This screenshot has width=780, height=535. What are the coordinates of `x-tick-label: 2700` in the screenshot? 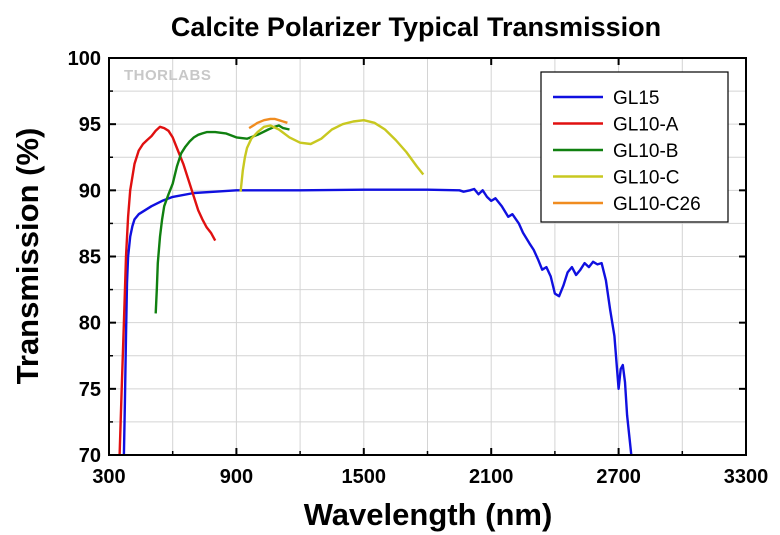 It's located at (618, 477).